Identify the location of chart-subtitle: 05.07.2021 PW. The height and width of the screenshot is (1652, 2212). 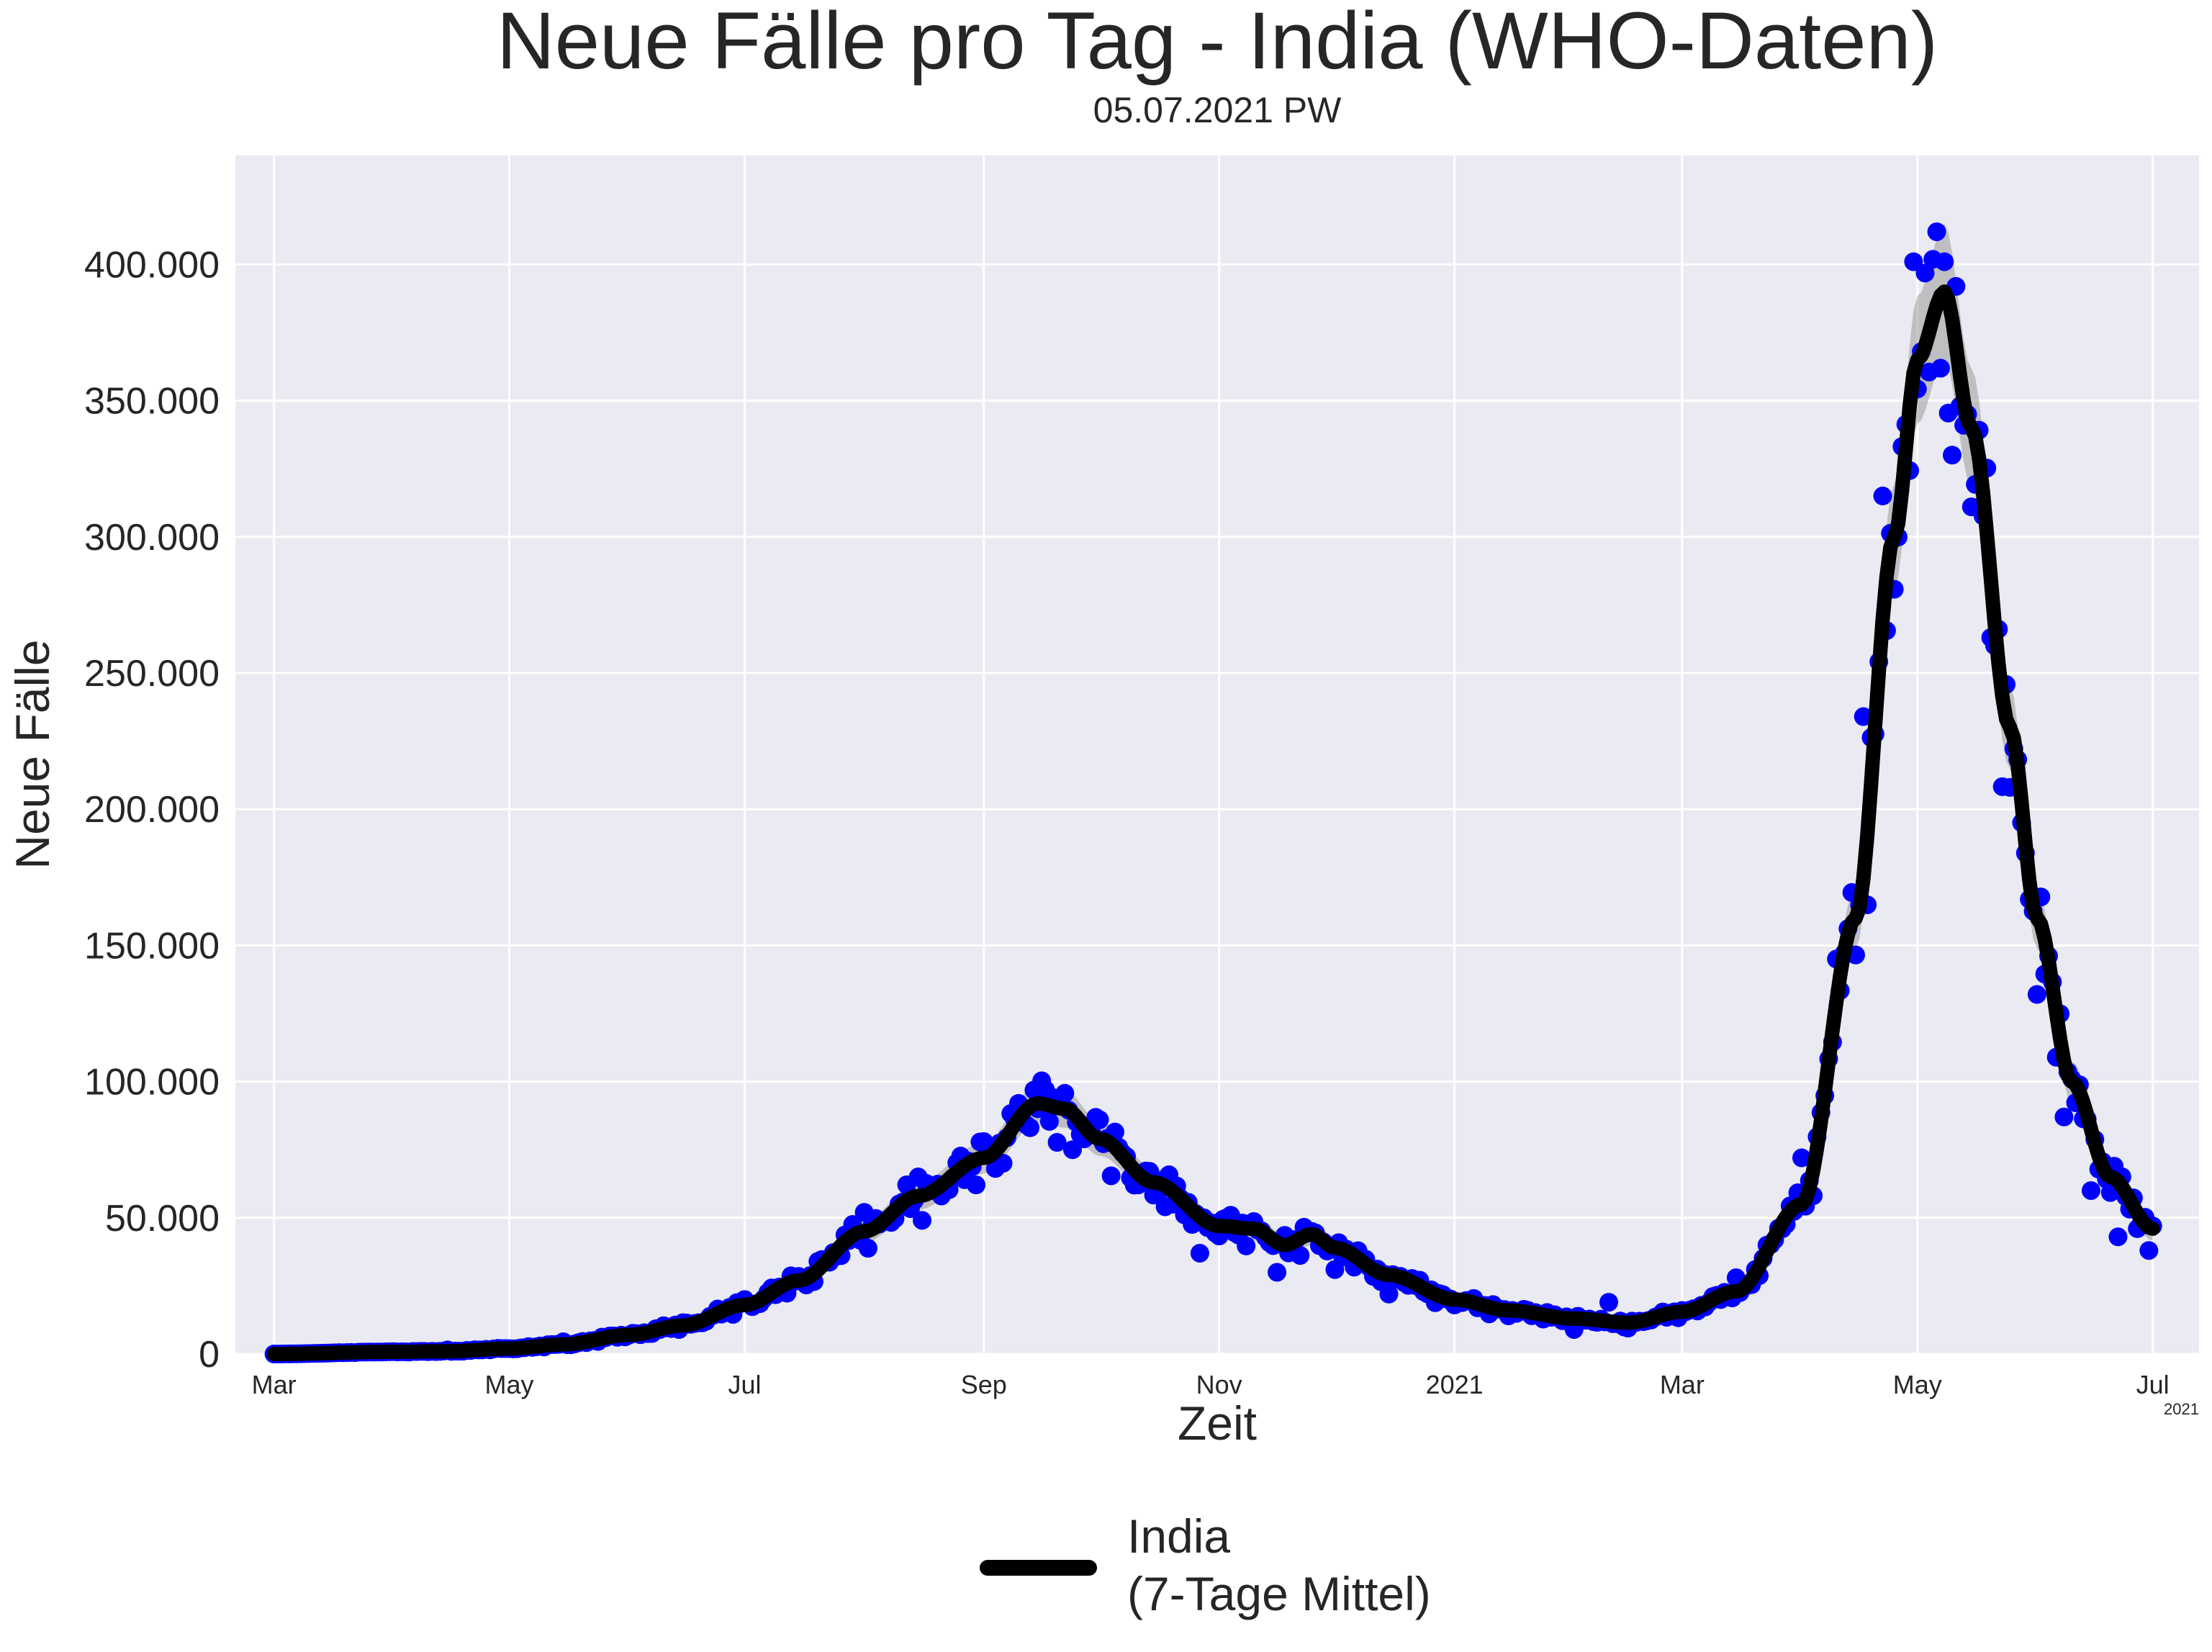
(1217, 110).